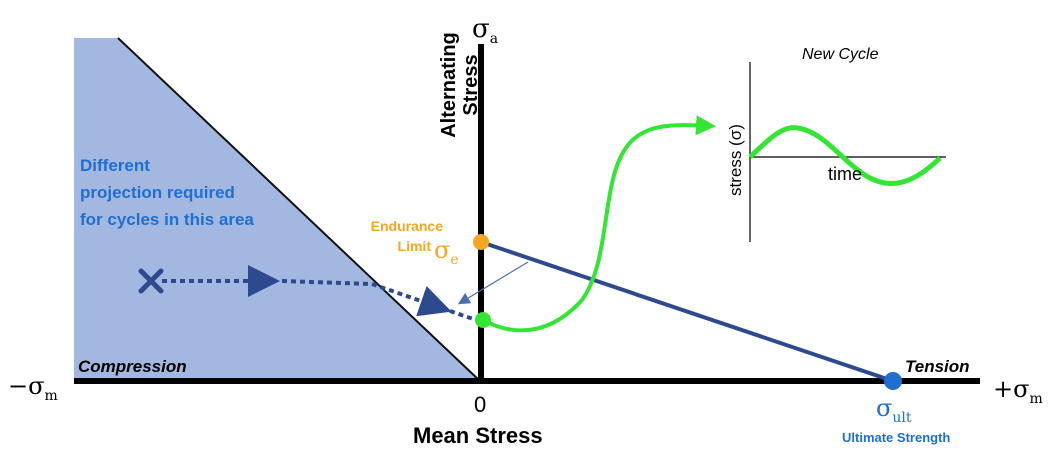 The height and width of the screenshot is (466, 1058). I want to click on projection-arrow-diagonal, so click(411, 299).